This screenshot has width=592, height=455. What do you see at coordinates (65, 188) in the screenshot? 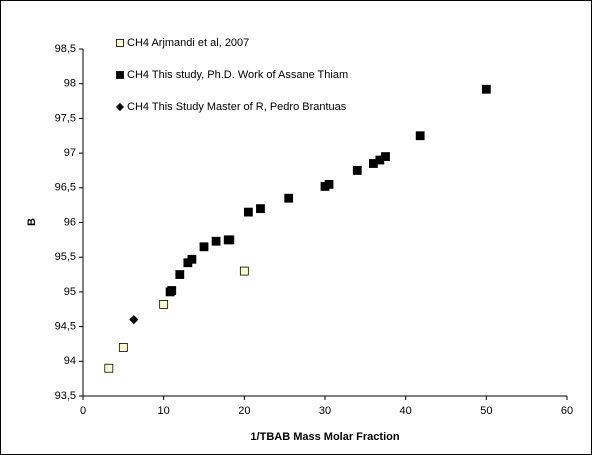
I see `y-tick-label: 96,5` at bounding box center [65, 188].